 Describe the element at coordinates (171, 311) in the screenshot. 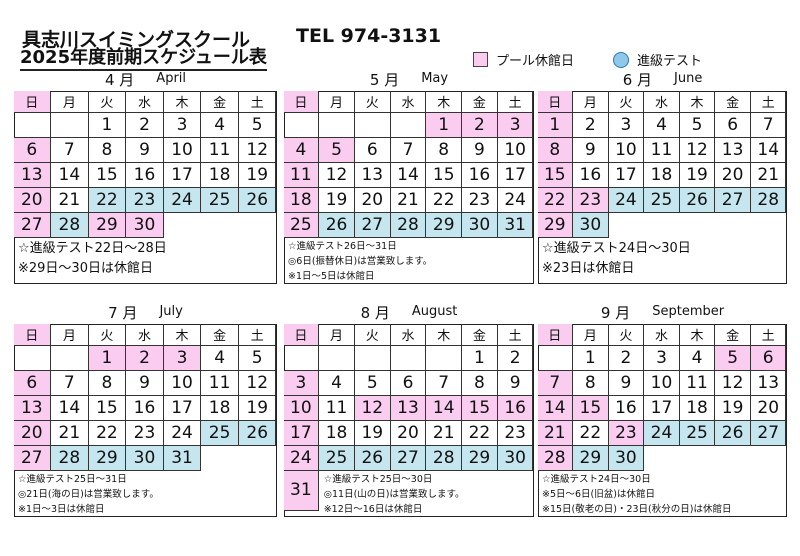

I see `month-en: July` at that location.